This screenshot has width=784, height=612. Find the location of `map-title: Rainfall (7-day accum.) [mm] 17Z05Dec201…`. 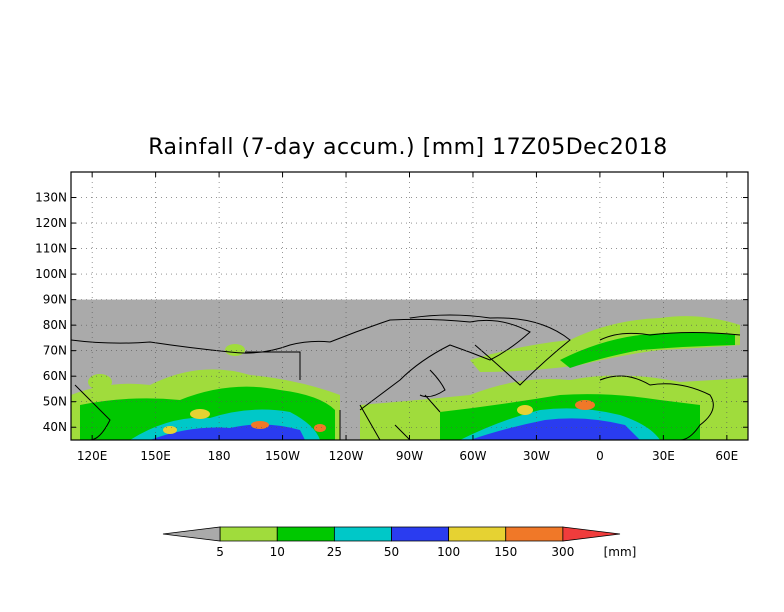

map-title: Rainfall (7-day accum.) [mm] 17Z05Dec201… is located at coordinates (408, 147).